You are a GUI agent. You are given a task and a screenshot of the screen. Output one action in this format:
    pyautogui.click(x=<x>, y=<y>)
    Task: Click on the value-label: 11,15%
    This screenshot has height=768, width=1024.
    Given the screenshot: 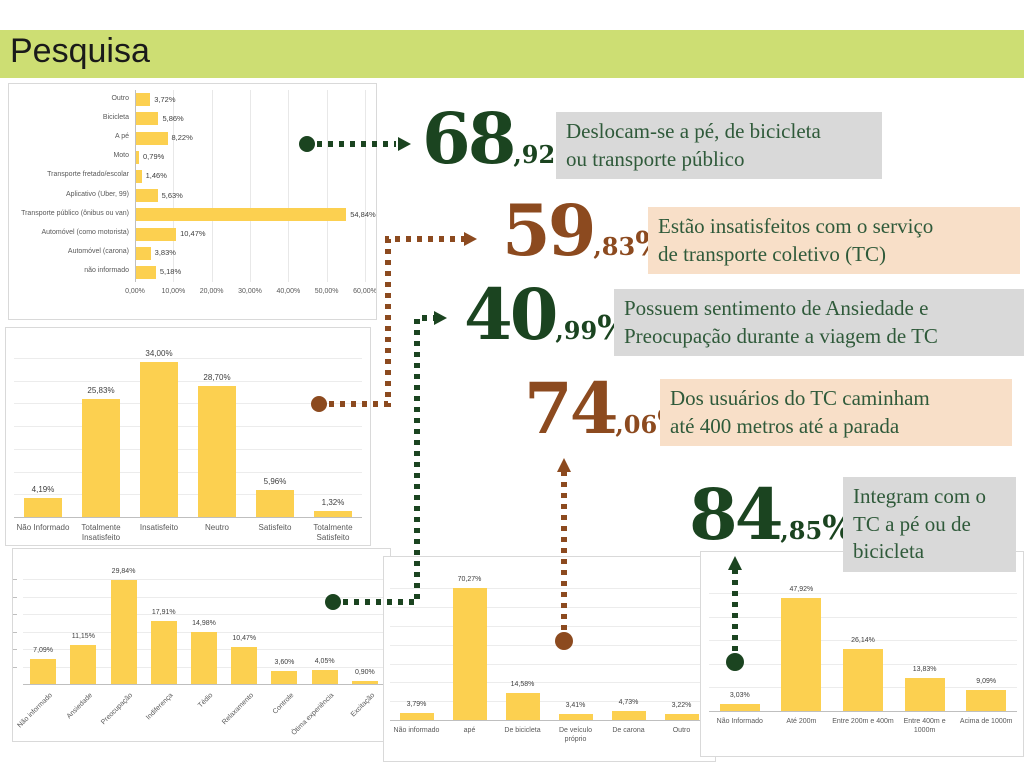 What is the action you would take?
    pyautogui.click(x=83, y=637)
    